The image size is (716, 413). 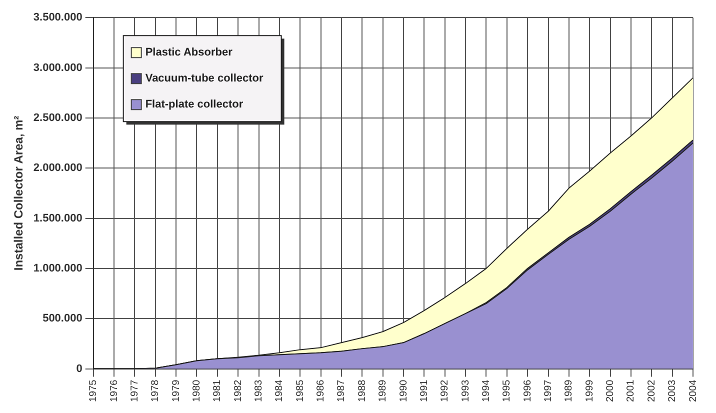 What do you see at coordinates (19, 193) in the screenshot?
I see `y-axis-title: Installed Collector Area, m²` at bounding box center [19, 193].